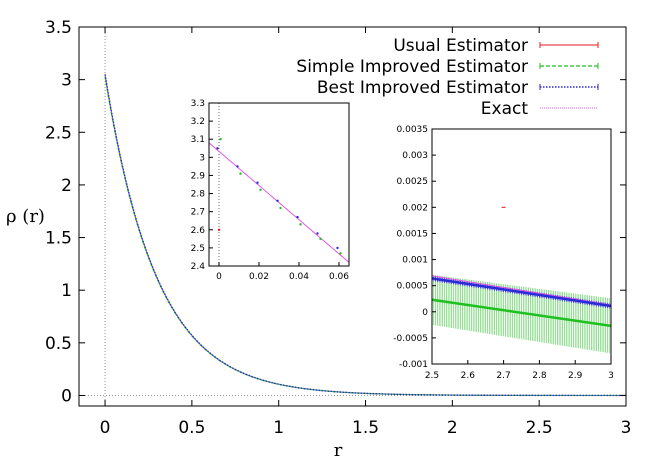 Image resolution: width=664 pixels, height=461 pixels. What do you see at coordinates (259, 277) in the screenshot?
I see `inset-left-x-tick-label: 0.02` at bounding box center [259, 277].